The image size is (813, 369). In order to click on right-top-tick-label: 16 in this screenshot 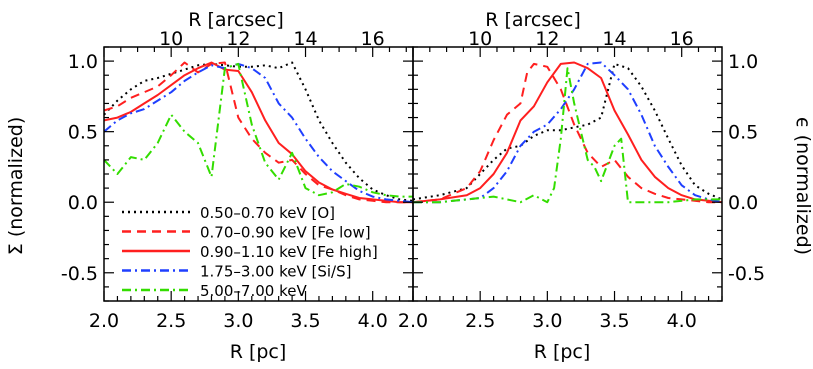, I will do `click(682, 39)`.